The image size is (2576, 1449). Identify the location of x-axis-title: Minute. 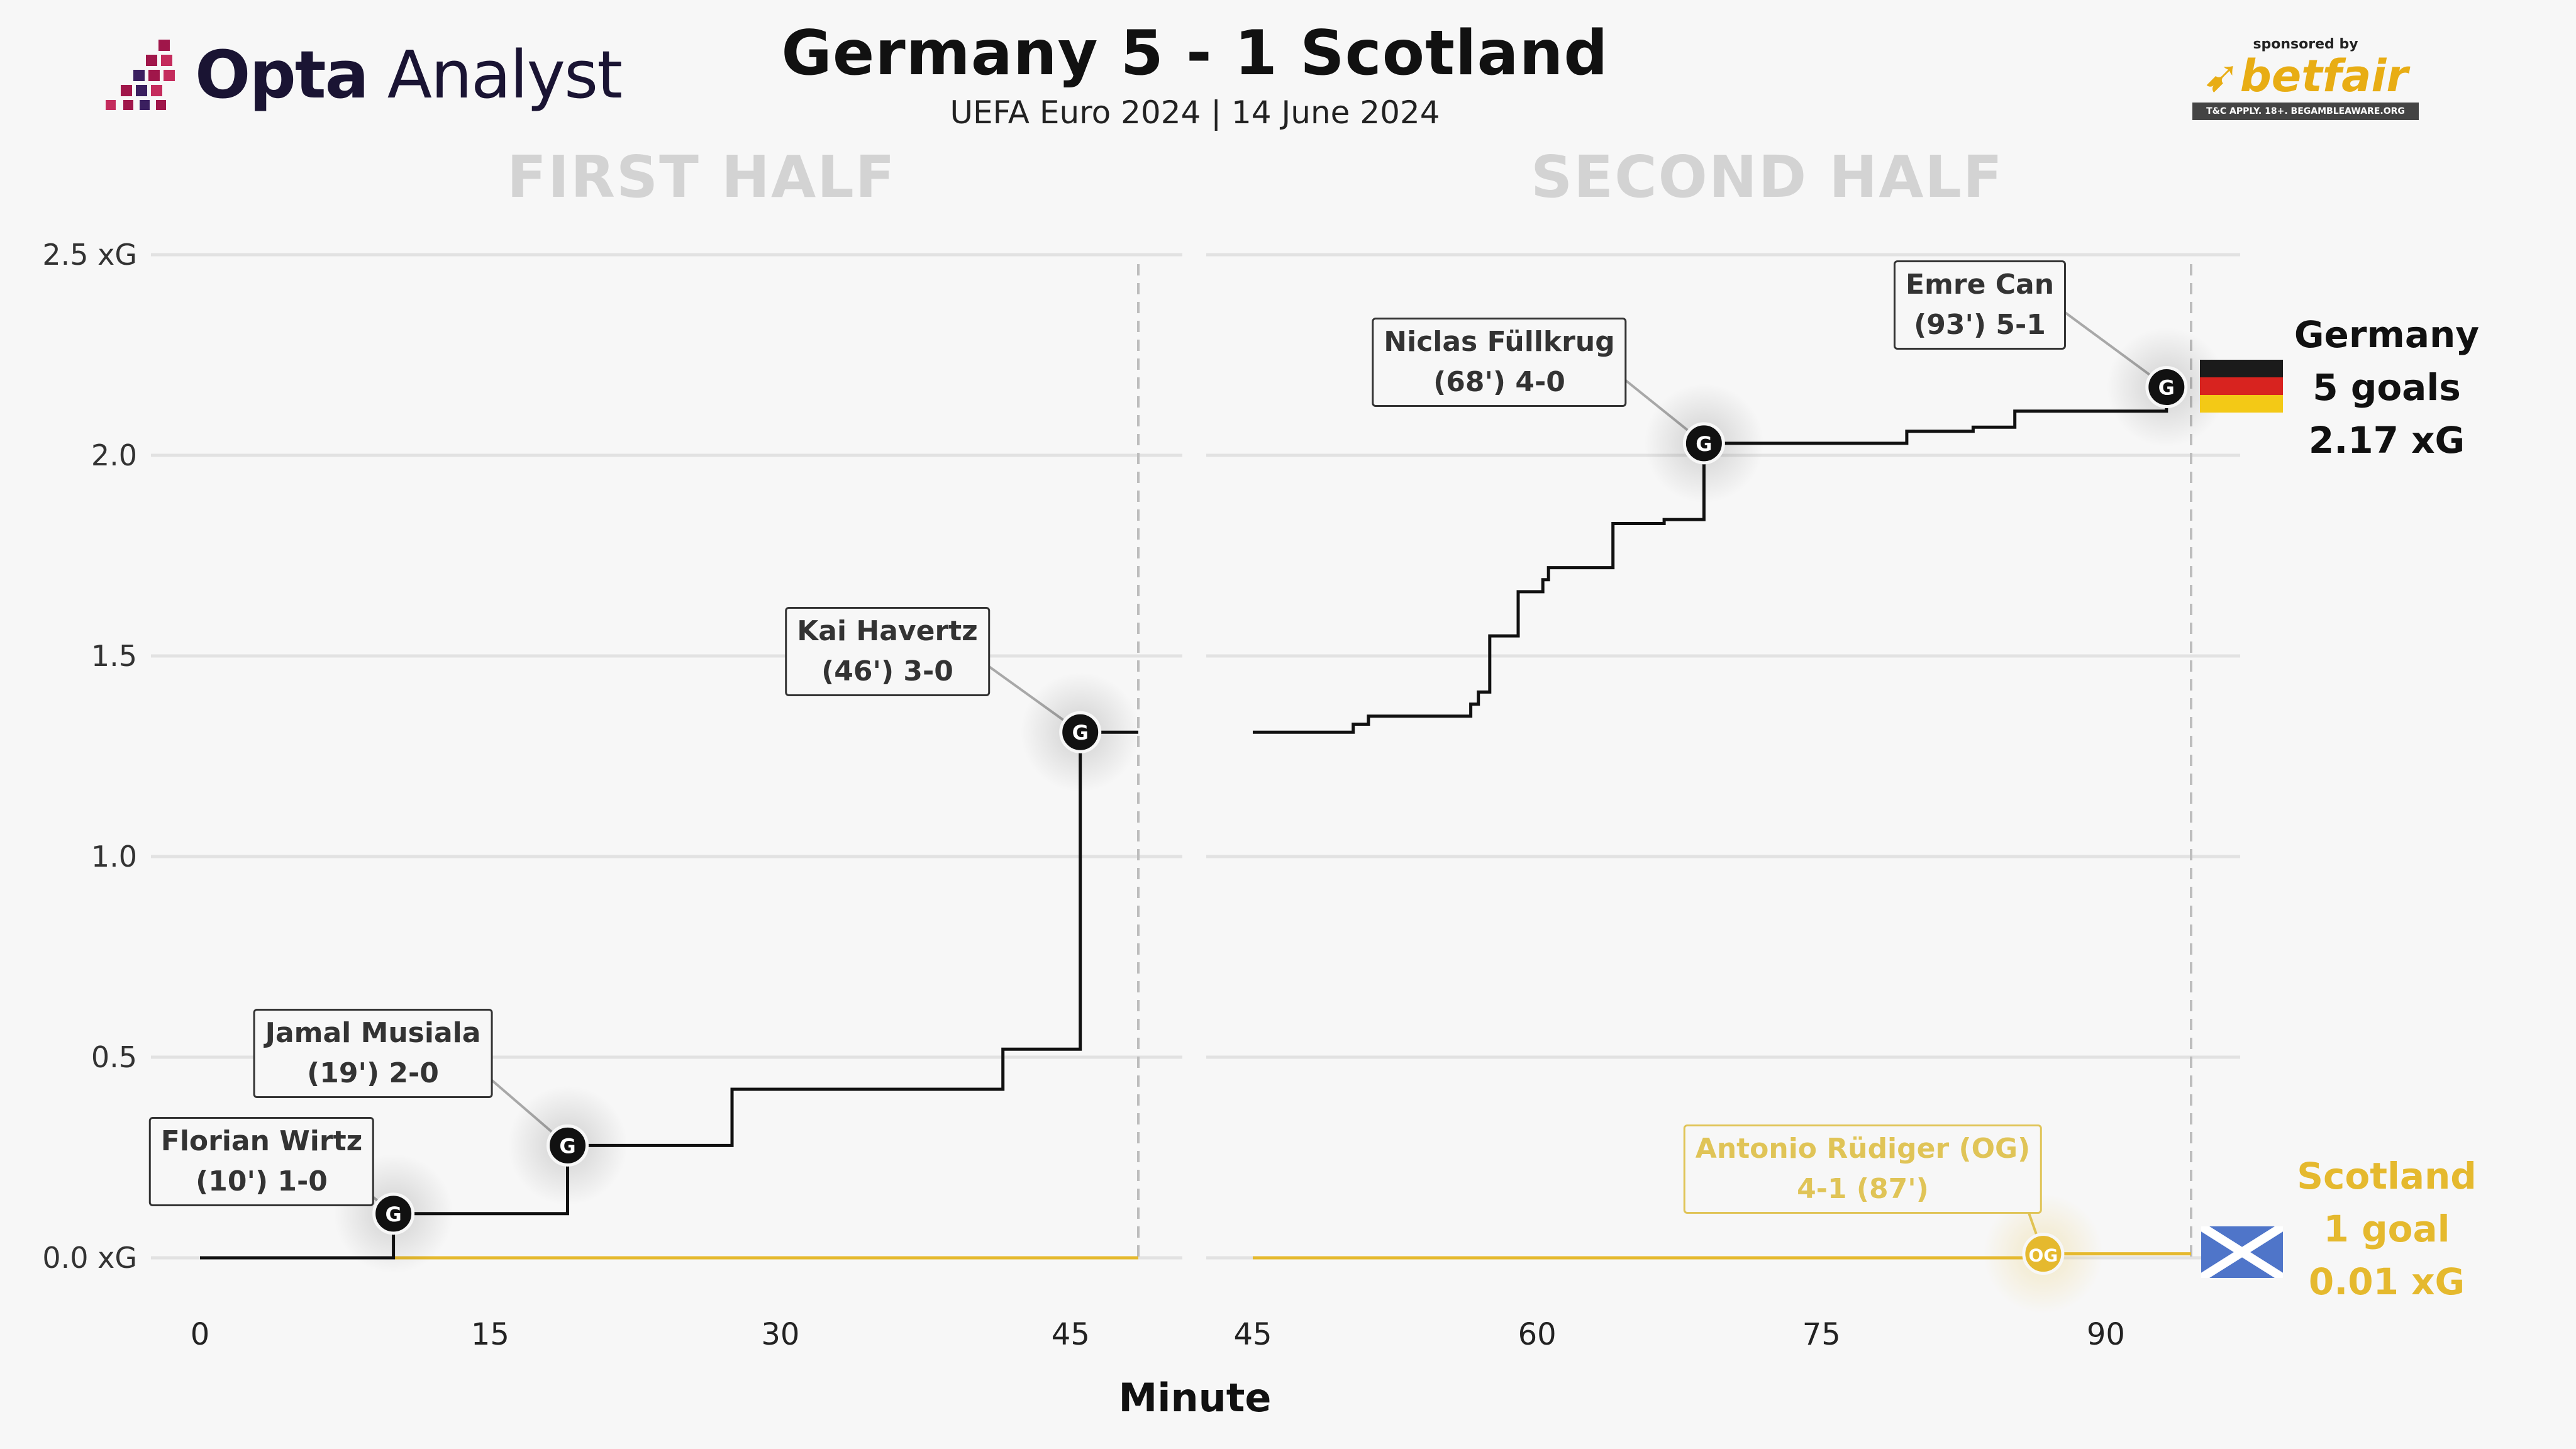
(1195, 1398).